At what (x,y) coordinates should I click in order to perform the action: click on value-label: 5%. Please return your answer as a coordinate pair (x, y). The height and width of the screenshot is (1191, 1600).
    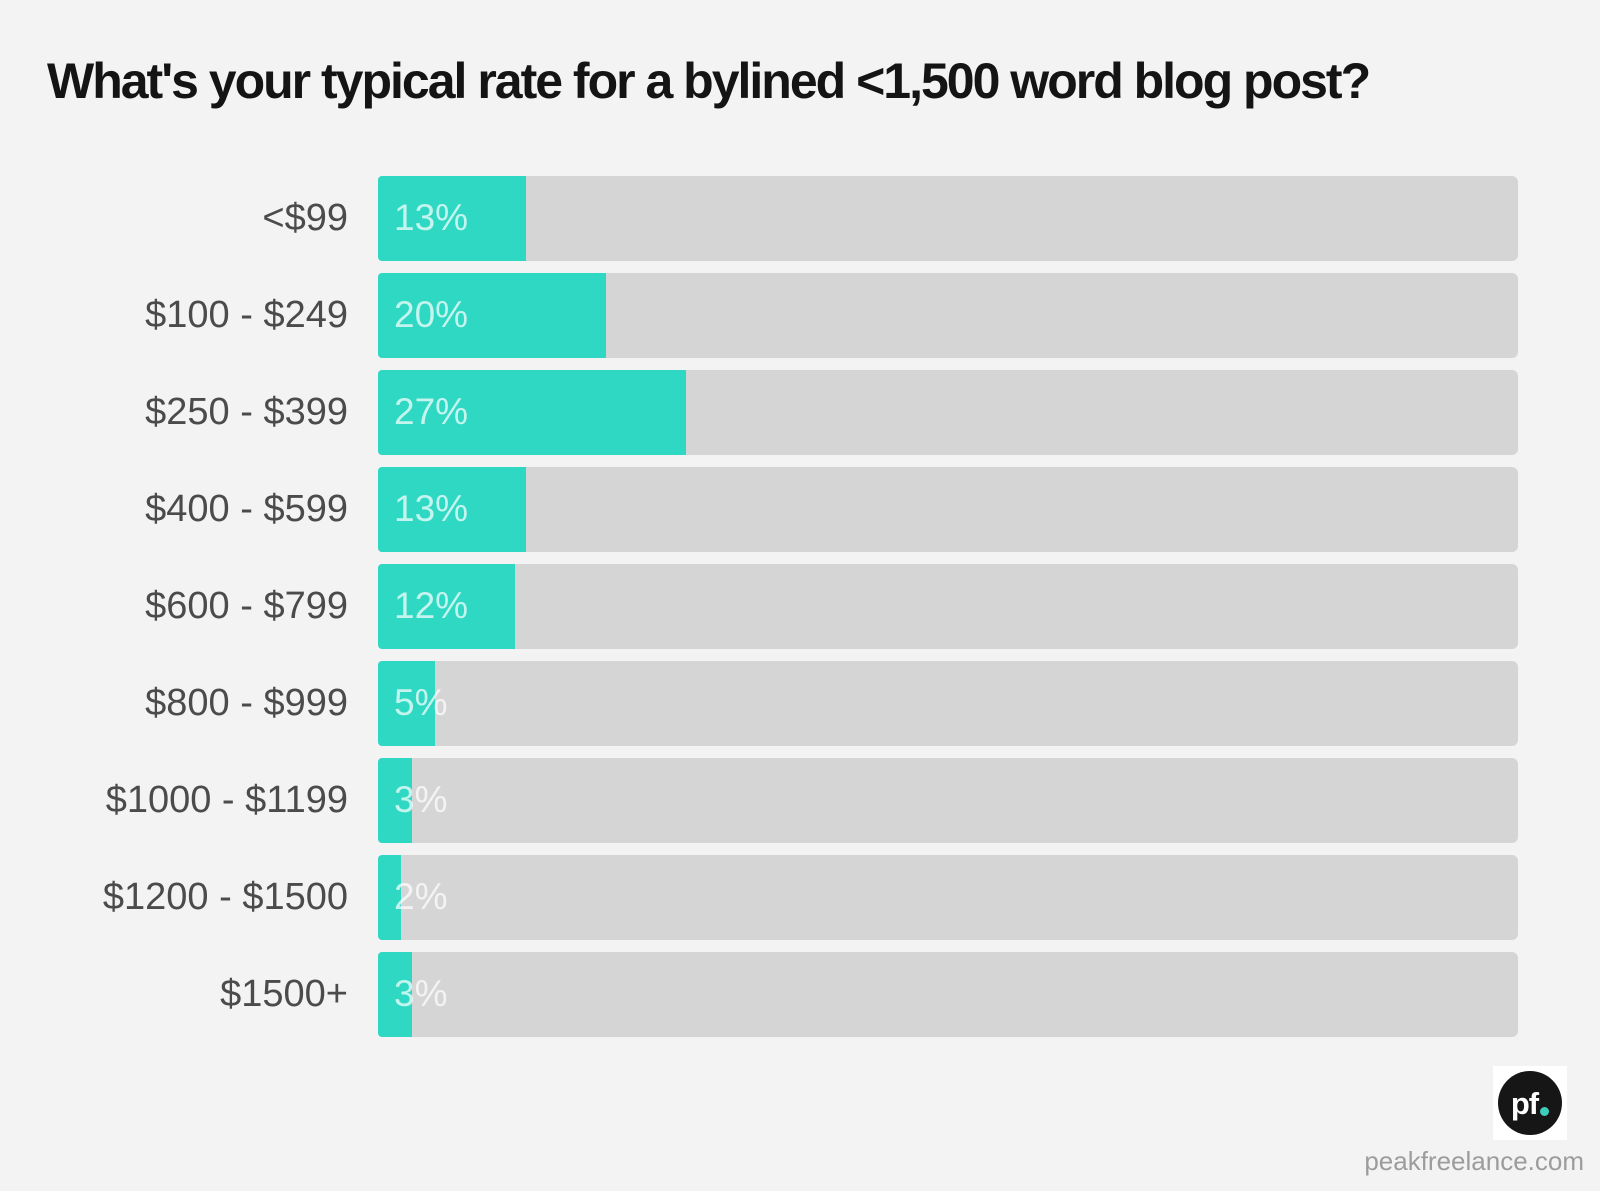
    Looking at the image, I should click on (421, 702).